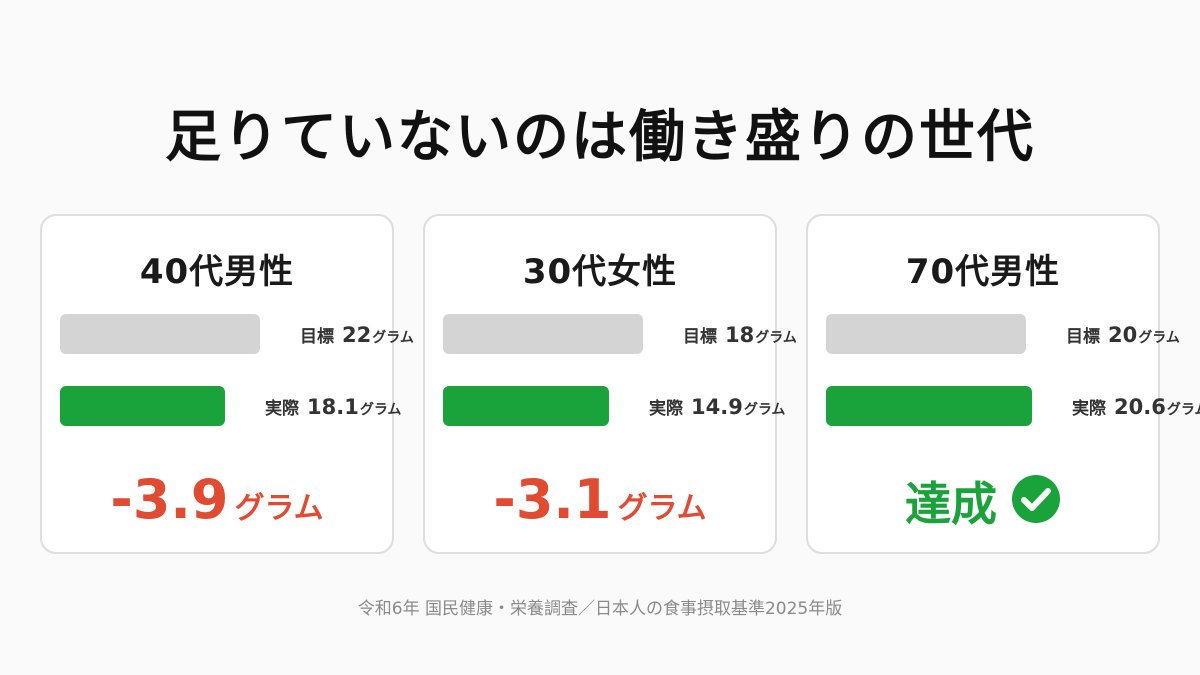 The image size is (1200, 675). Describe the element at coordinates (1140, 407) in the screenshot. I see `actual-value: 20.6` at that location.